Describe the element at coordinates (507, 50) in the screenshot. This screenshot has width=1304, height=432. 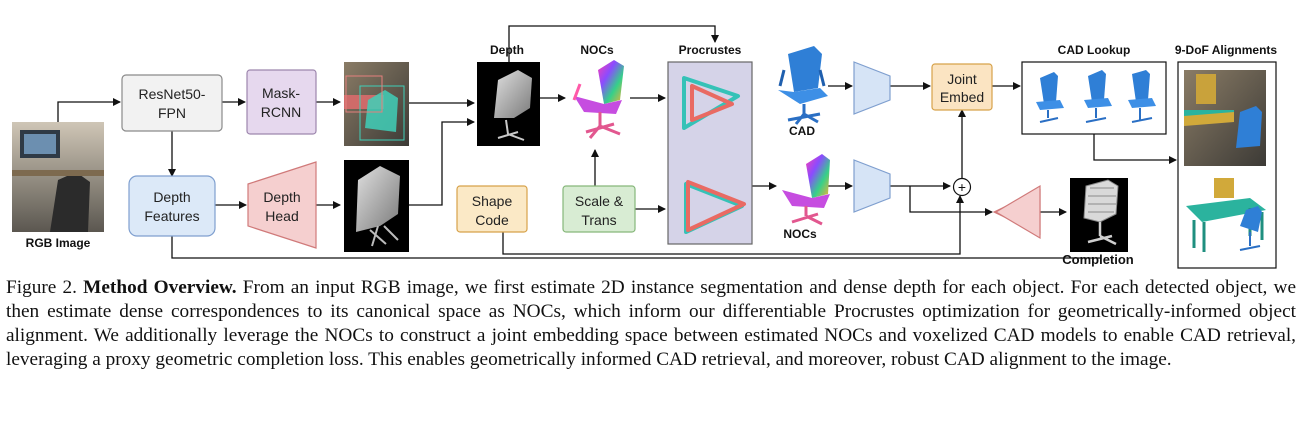
I see `depth-title: Depth` at that location.